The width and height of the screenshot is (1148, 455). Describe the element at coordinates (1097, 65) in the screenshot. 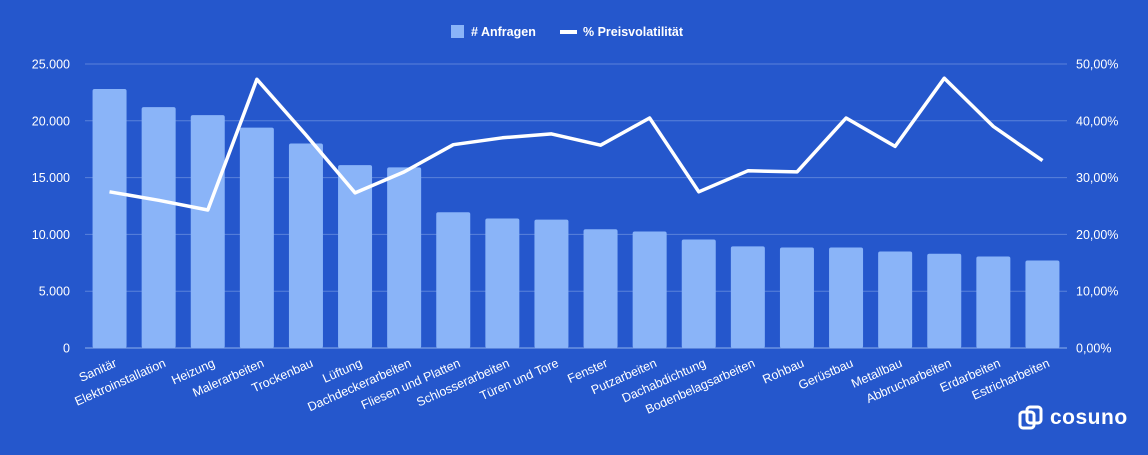

I see `y-right-tick-label: 50,00%` at that location.